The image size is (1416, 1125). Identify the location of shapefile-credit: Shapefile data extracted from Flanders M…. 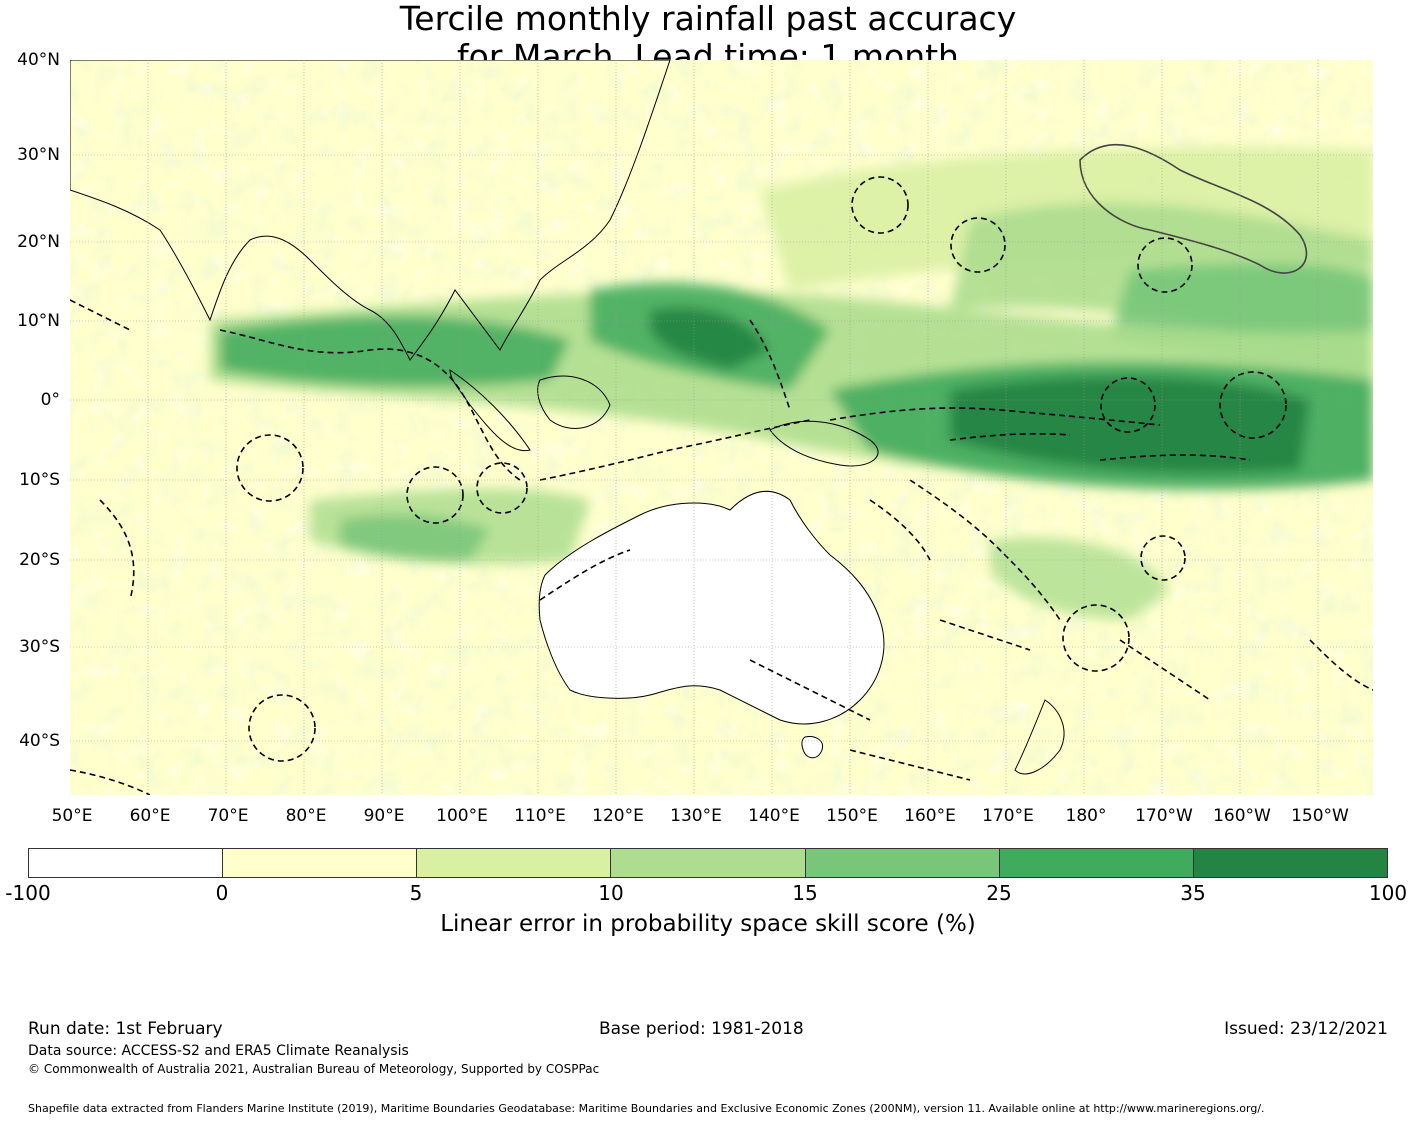
(646, 1108).